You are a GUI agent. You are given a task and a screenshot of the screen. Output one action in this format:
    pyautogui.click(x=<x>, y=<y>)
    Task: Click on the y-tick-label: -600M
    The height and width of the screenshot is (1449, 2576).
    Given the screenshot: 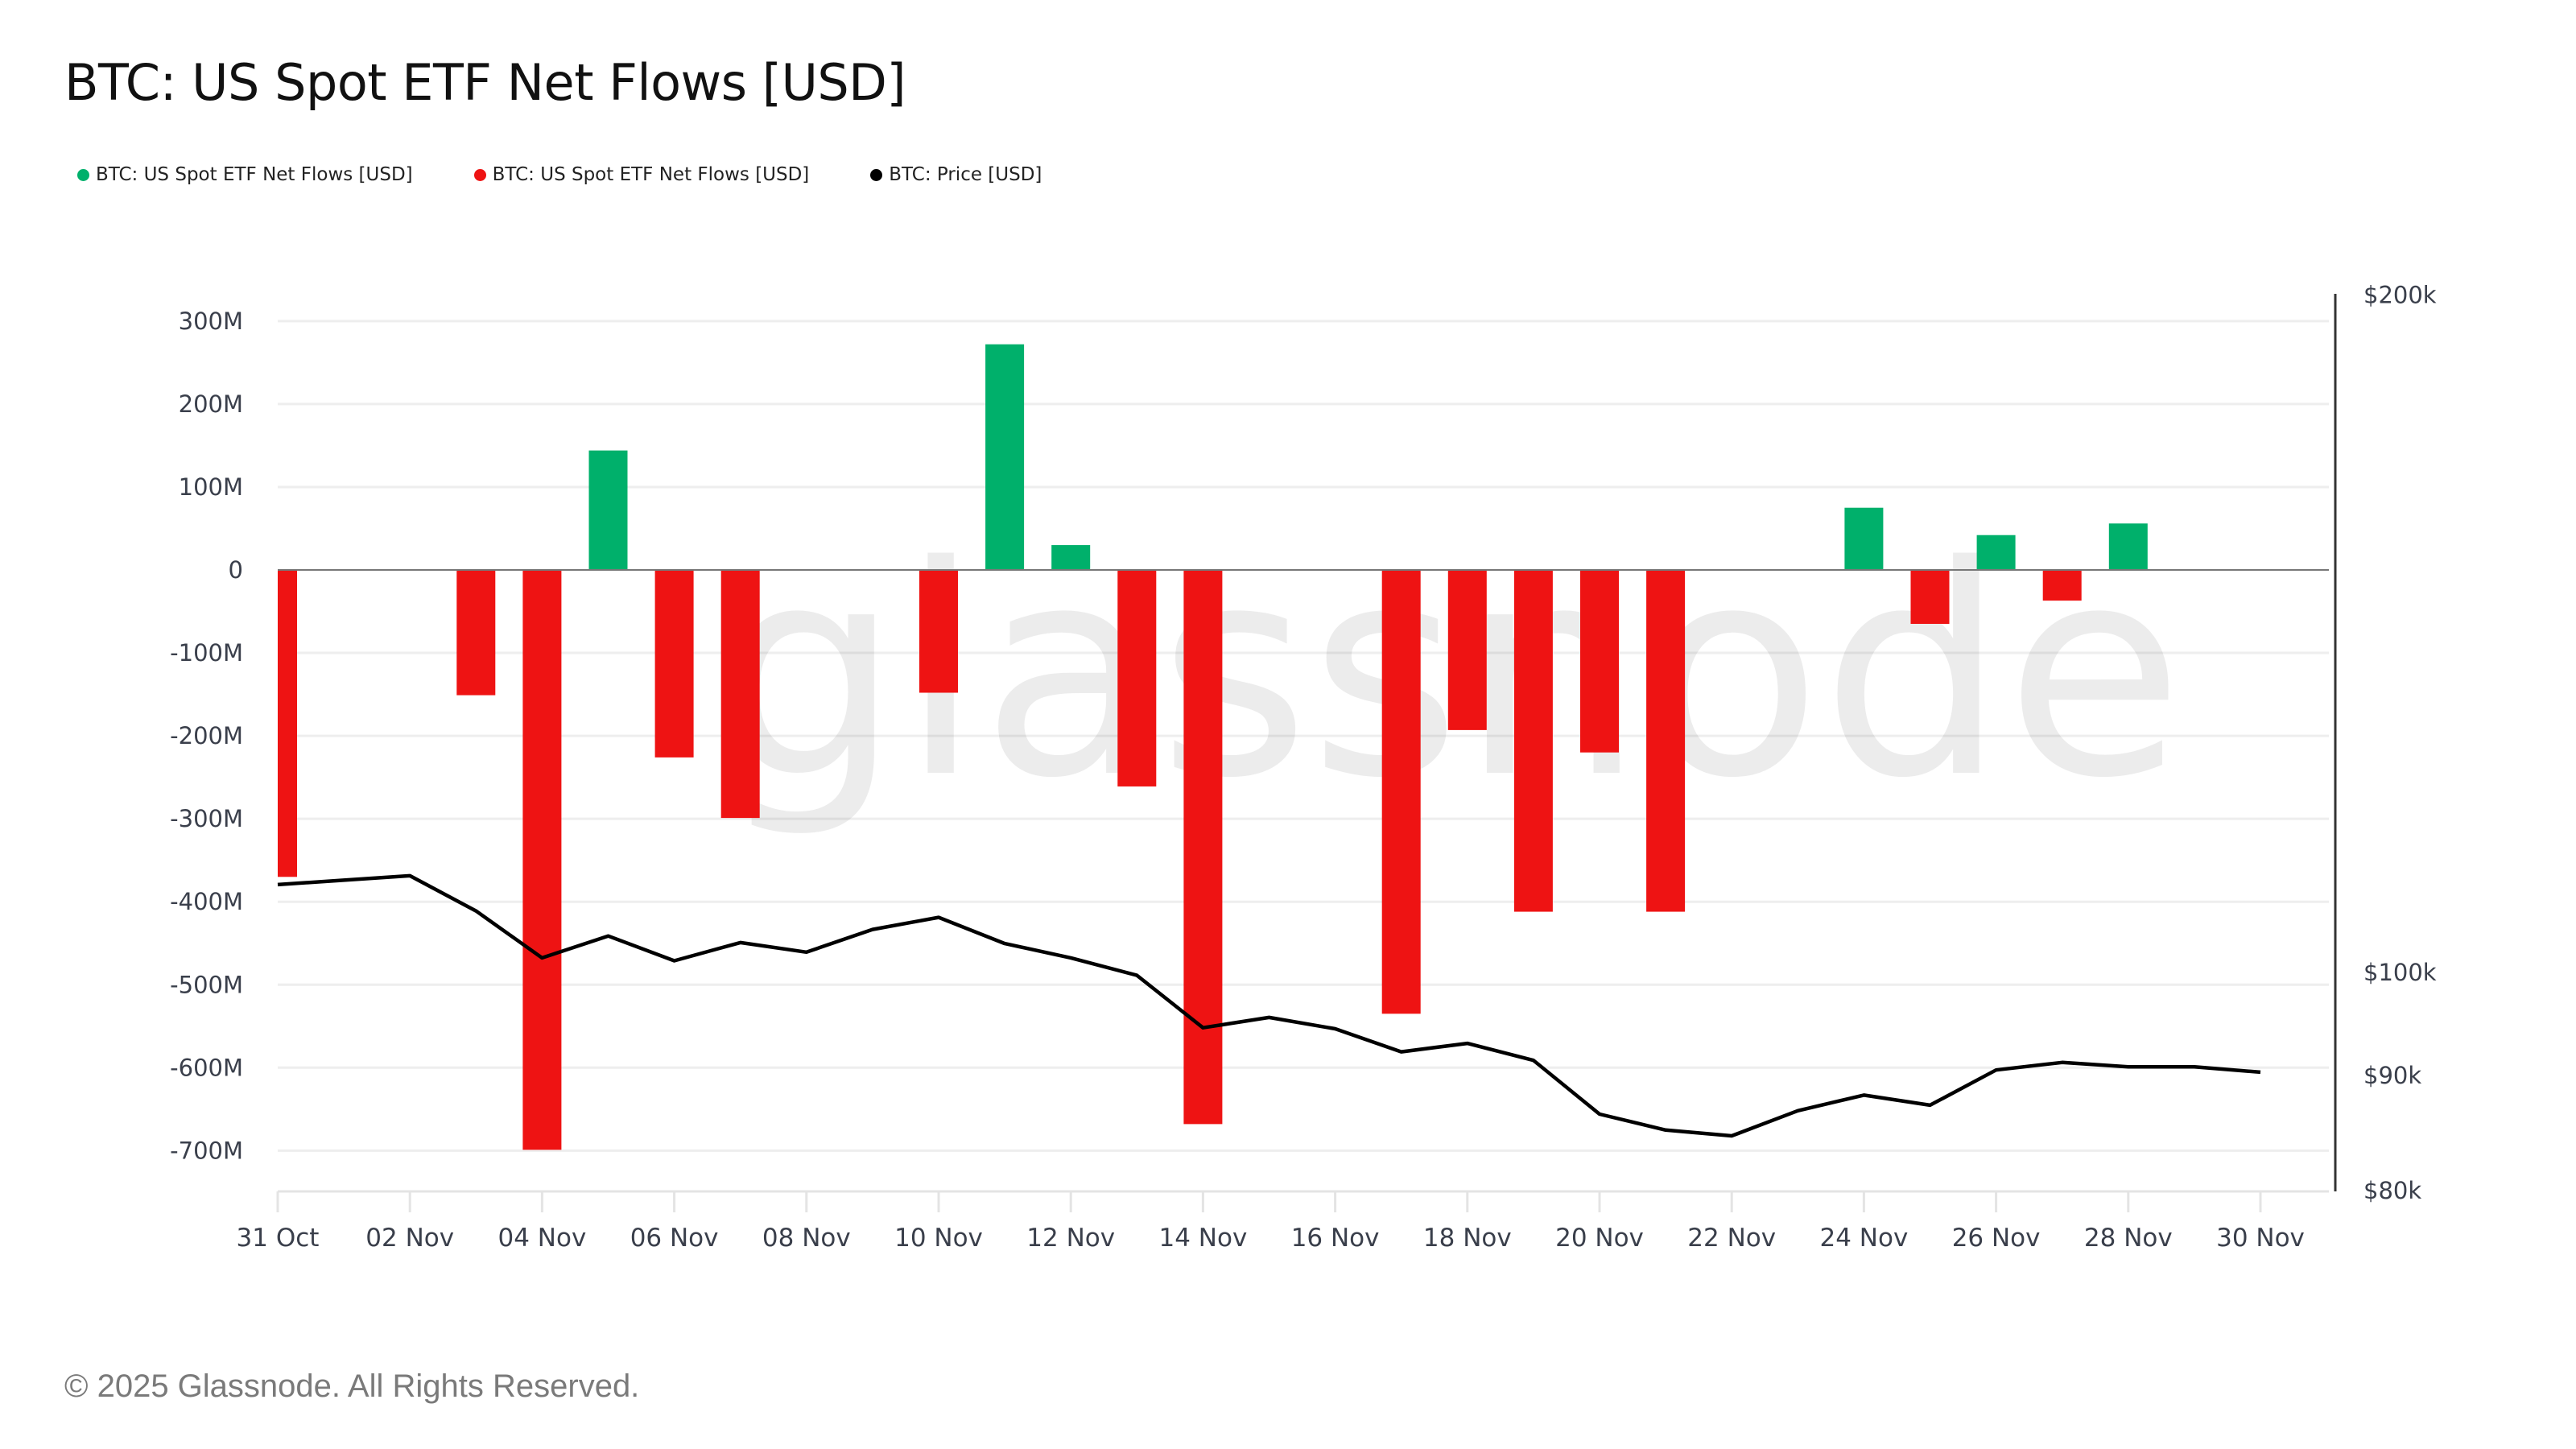 What is the action you would take?
    pyautogui.click(x=206, y=1067)
    